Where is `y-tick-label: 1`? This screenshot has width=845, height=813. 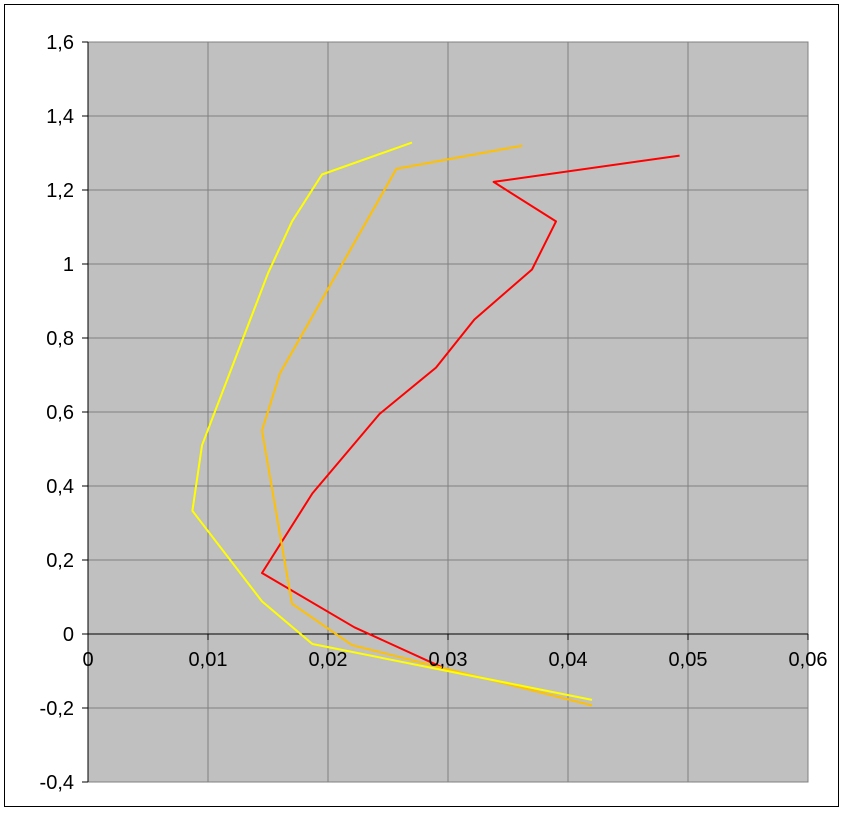
y-tick-label: 1 is located at coordinates (68, 265).